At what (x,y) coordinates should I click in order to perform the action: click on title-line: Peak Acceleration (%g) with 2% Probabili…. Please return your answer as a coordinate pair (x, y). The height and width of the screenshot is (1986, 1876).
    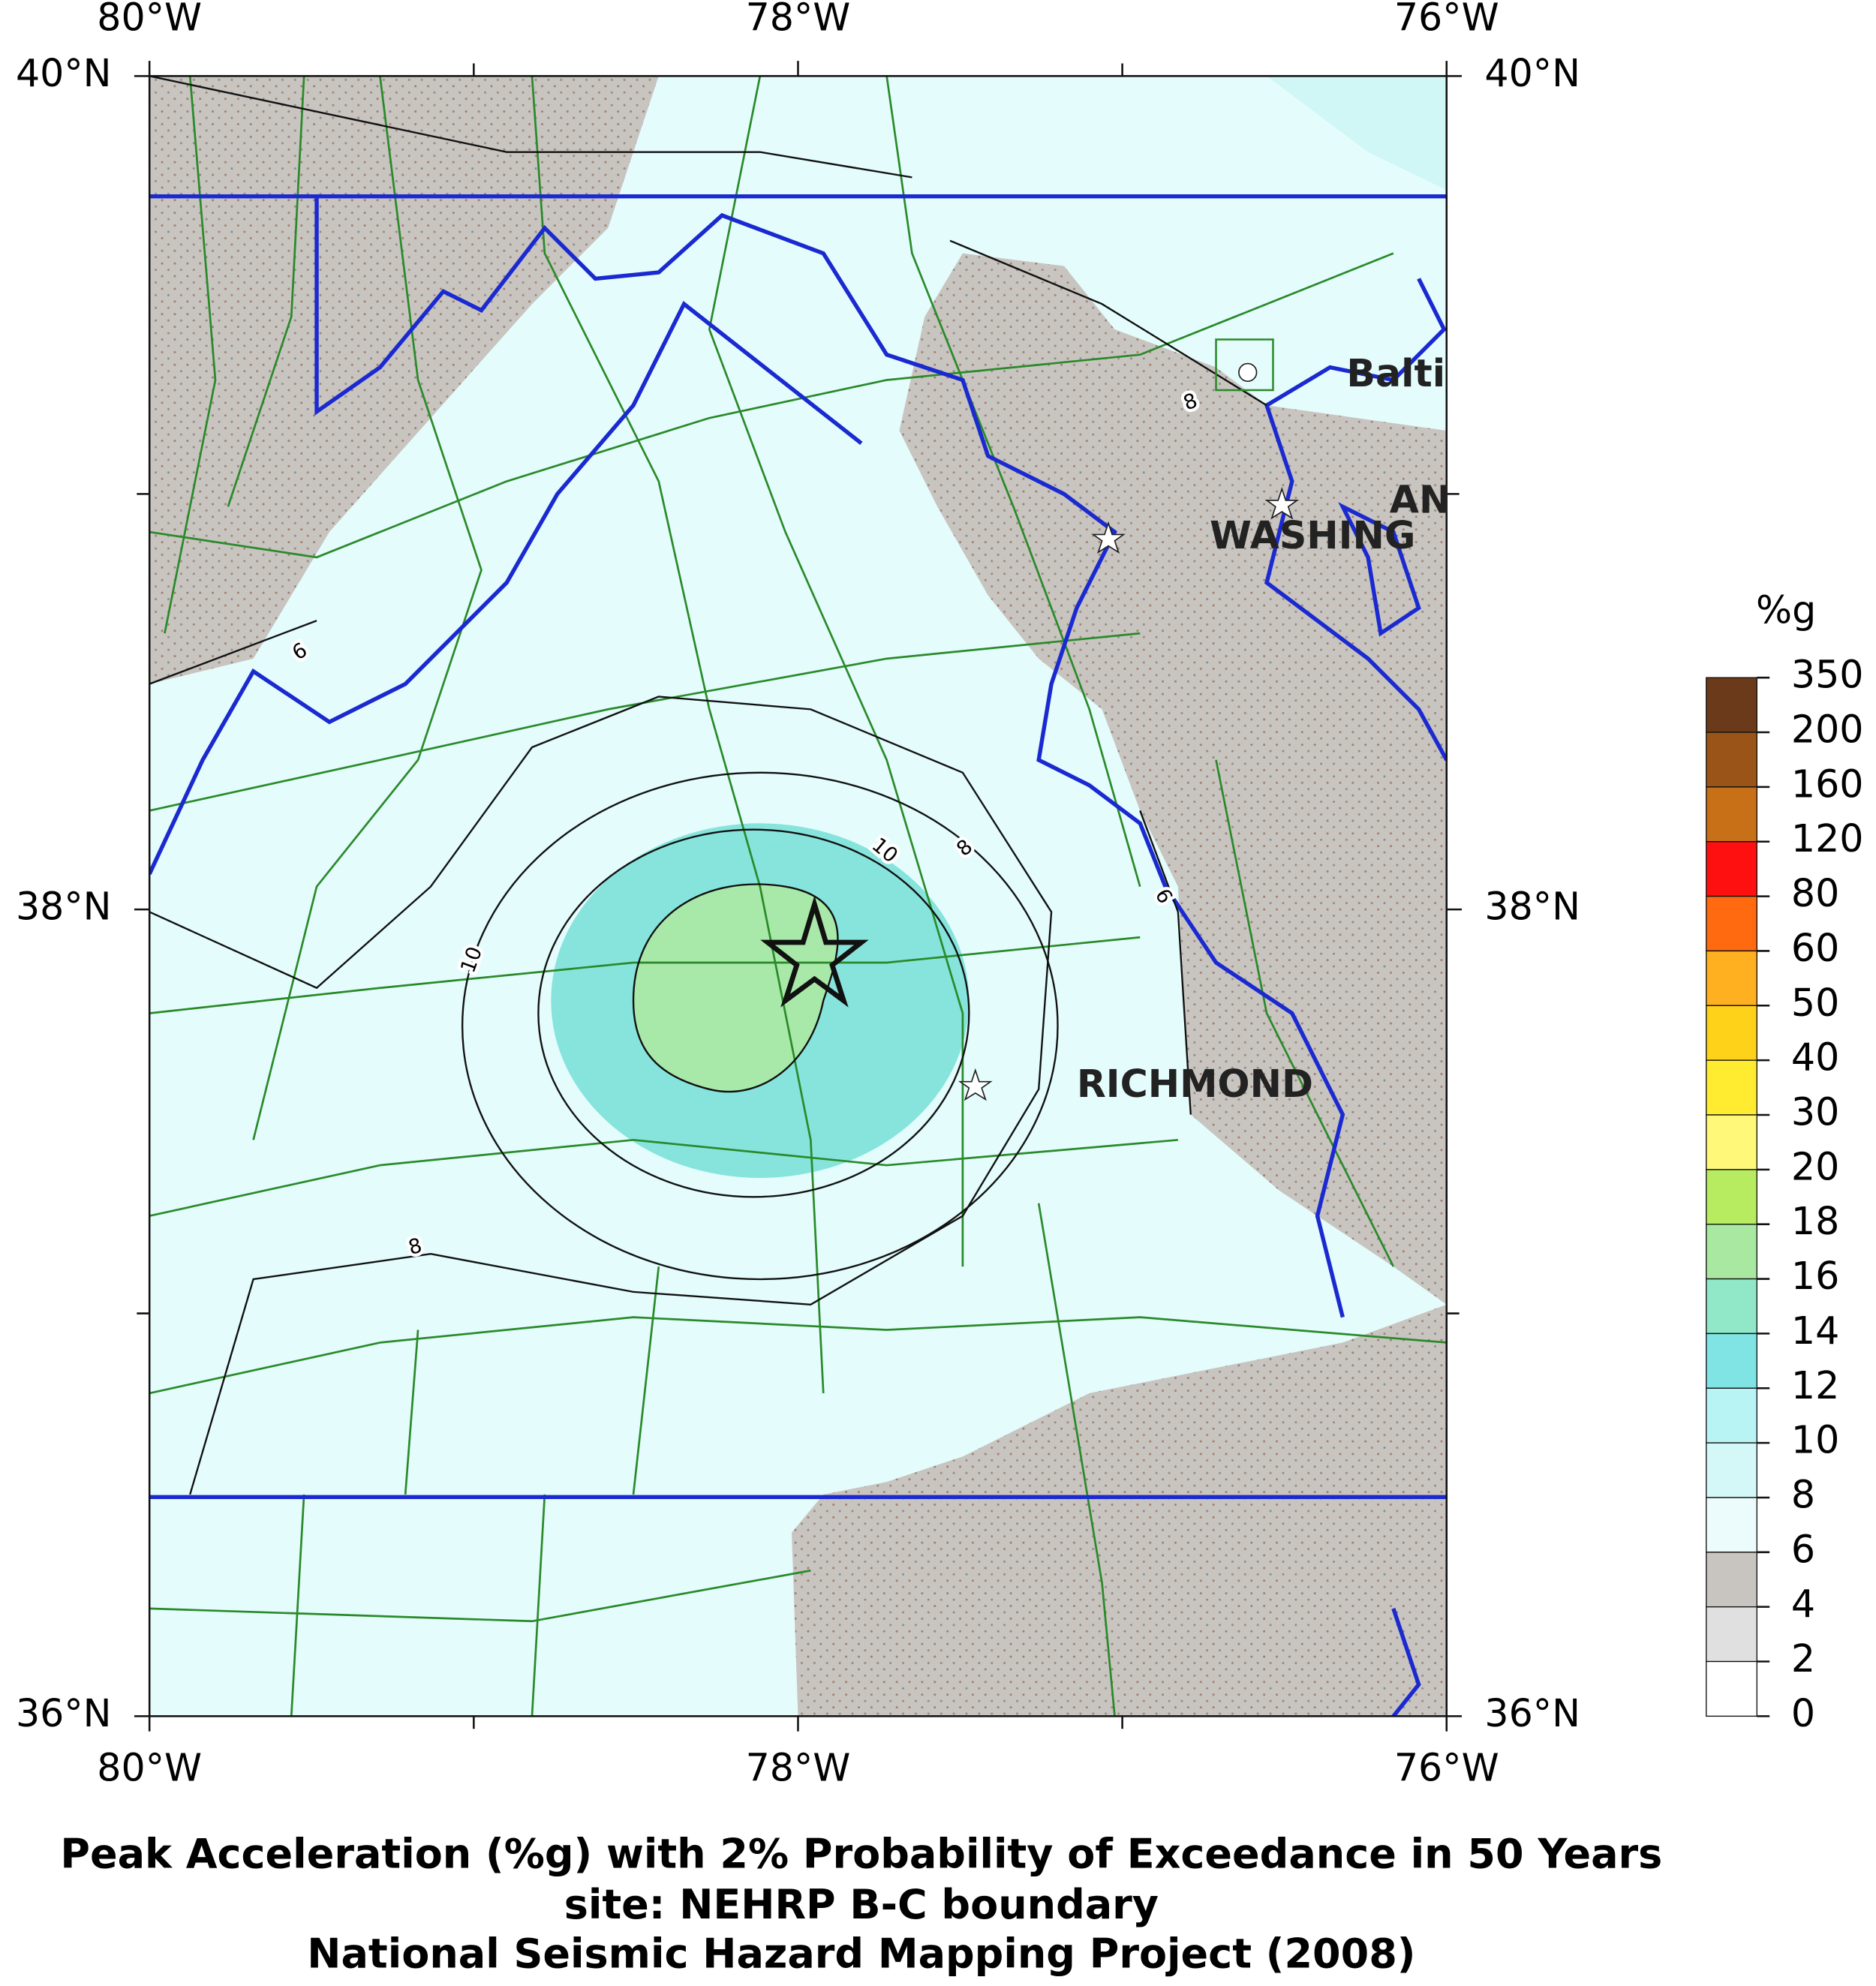
    Looking at the image, I should click on (861, 1853).